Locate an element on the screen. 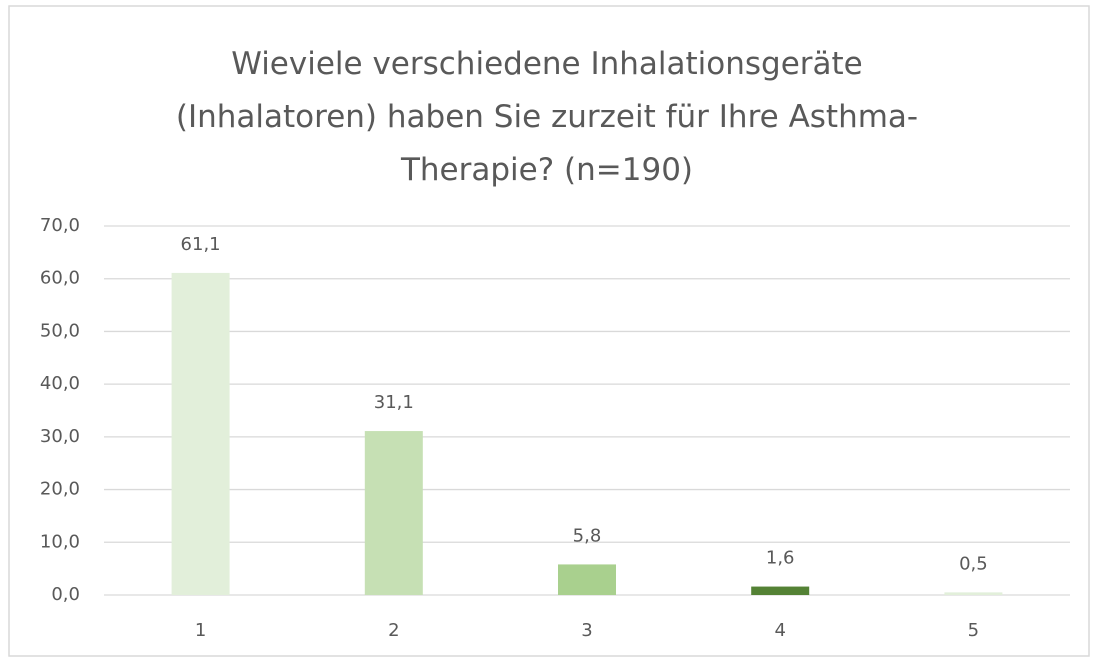 The image size is (1094, 660). data-label: 61,1 is located at coordinates (201, 244).